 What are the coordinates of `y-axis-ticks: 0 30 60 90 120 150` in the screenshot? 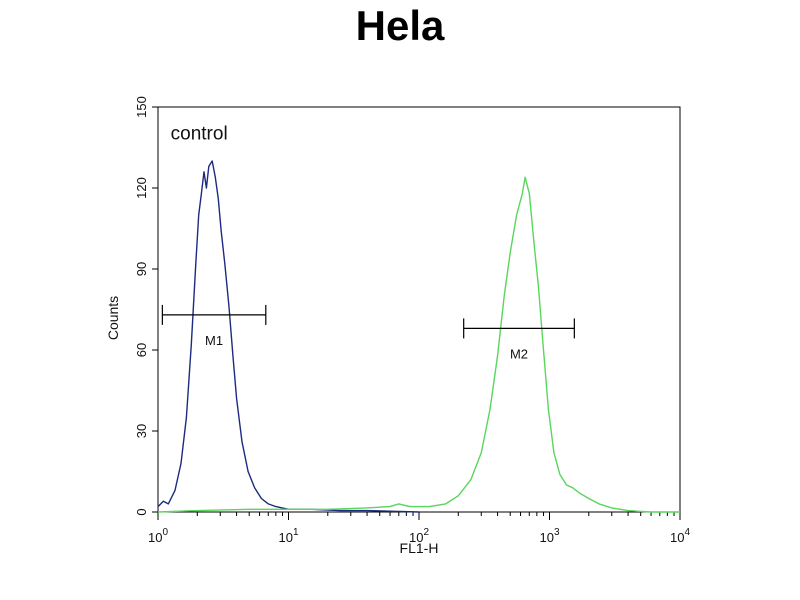 It's located at (146, 306).